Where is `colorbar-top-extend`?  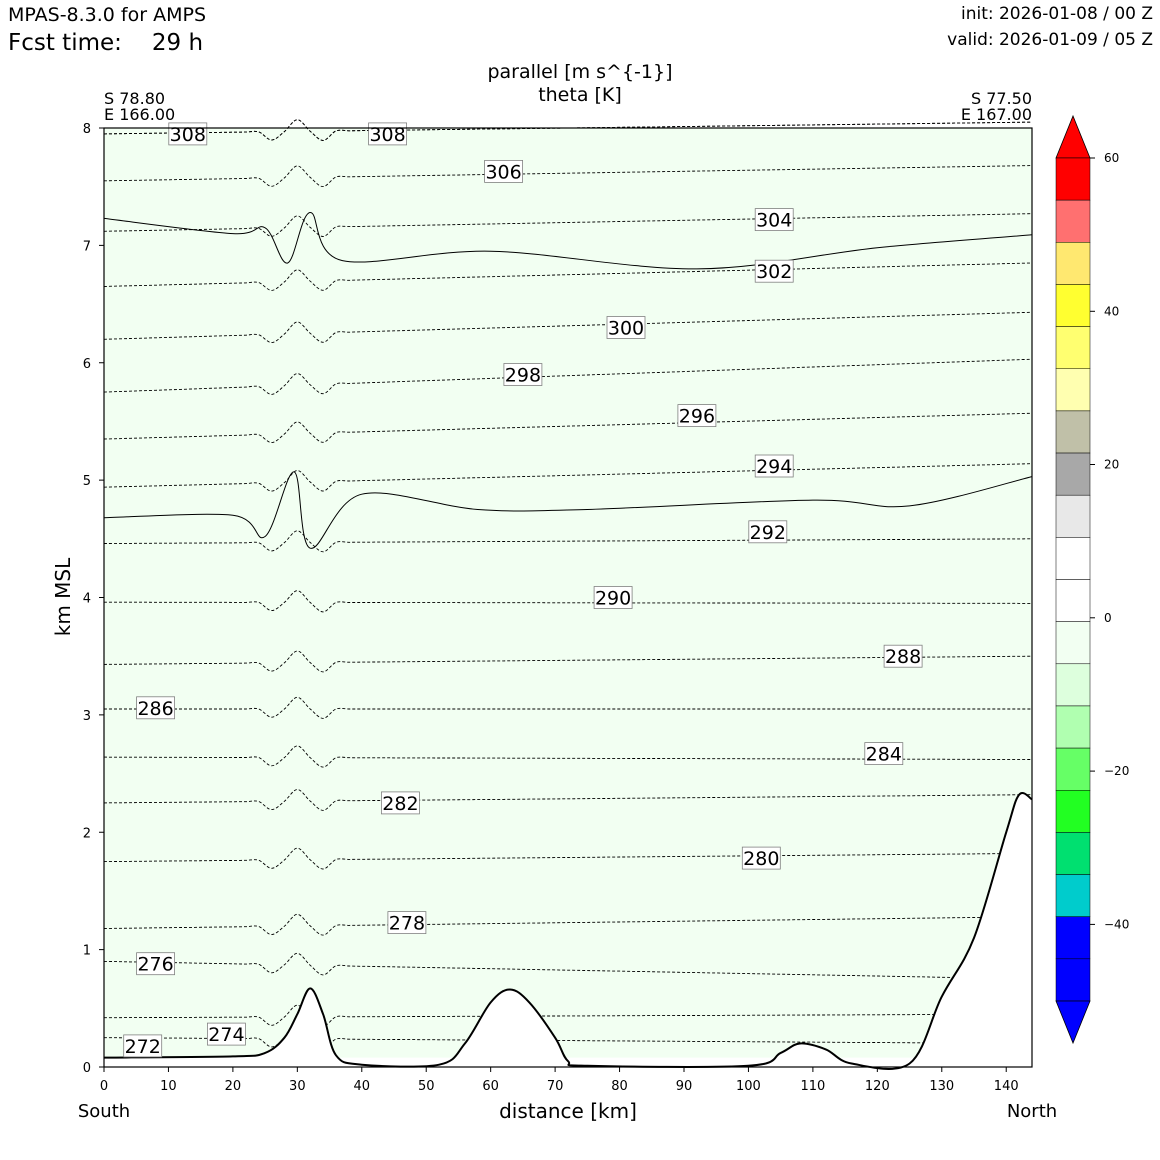
colorbar-top-extend is located at coordinates (1073, 136).